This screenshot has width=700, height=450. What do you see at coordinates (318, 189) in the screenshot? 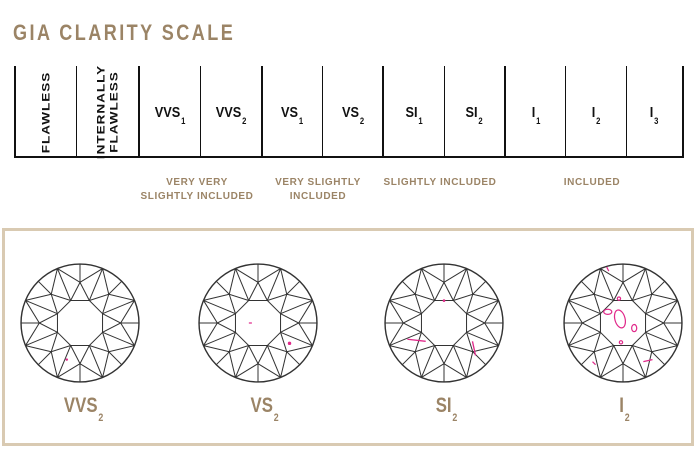
I see `group-label-vs: VERY SLIGHTLY INCLUDED` at bounding box center [318, 189].